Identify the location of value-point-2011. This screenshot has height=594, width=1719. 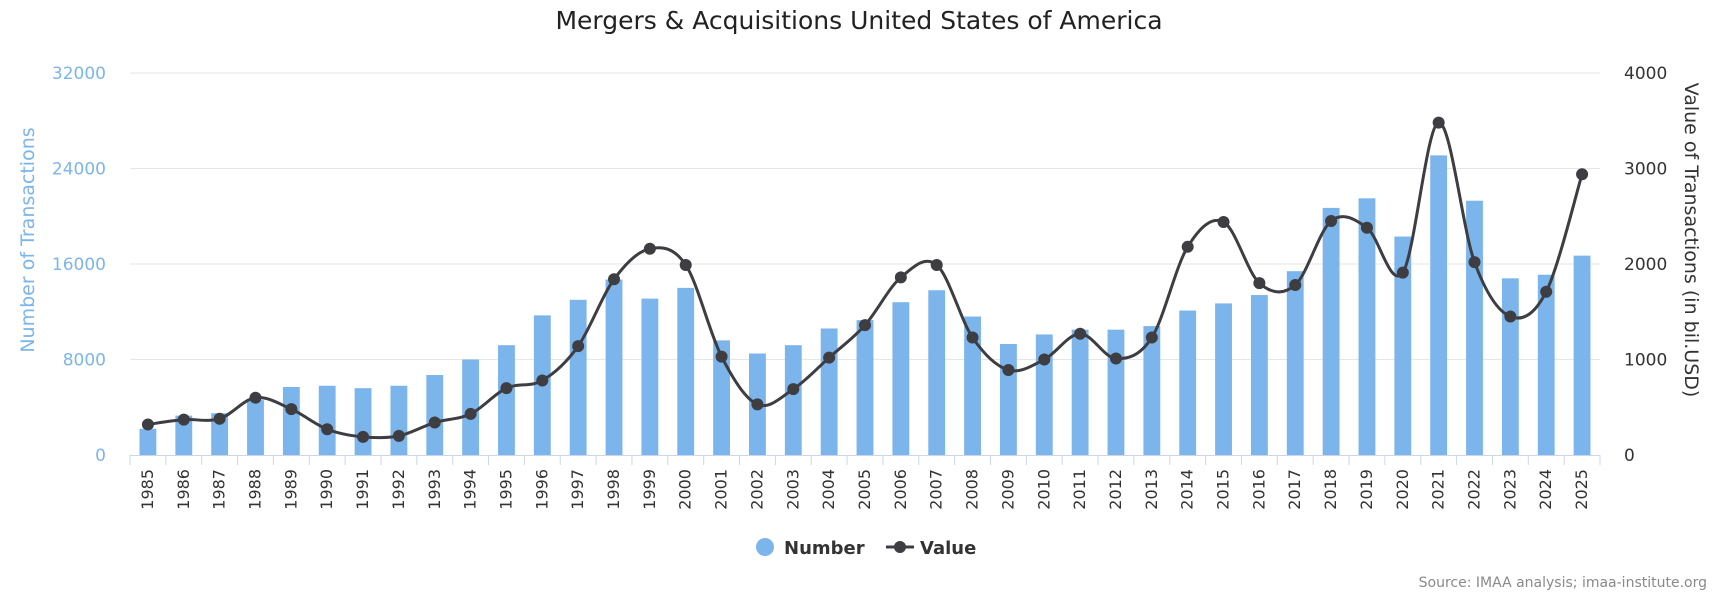
(1080, 333).